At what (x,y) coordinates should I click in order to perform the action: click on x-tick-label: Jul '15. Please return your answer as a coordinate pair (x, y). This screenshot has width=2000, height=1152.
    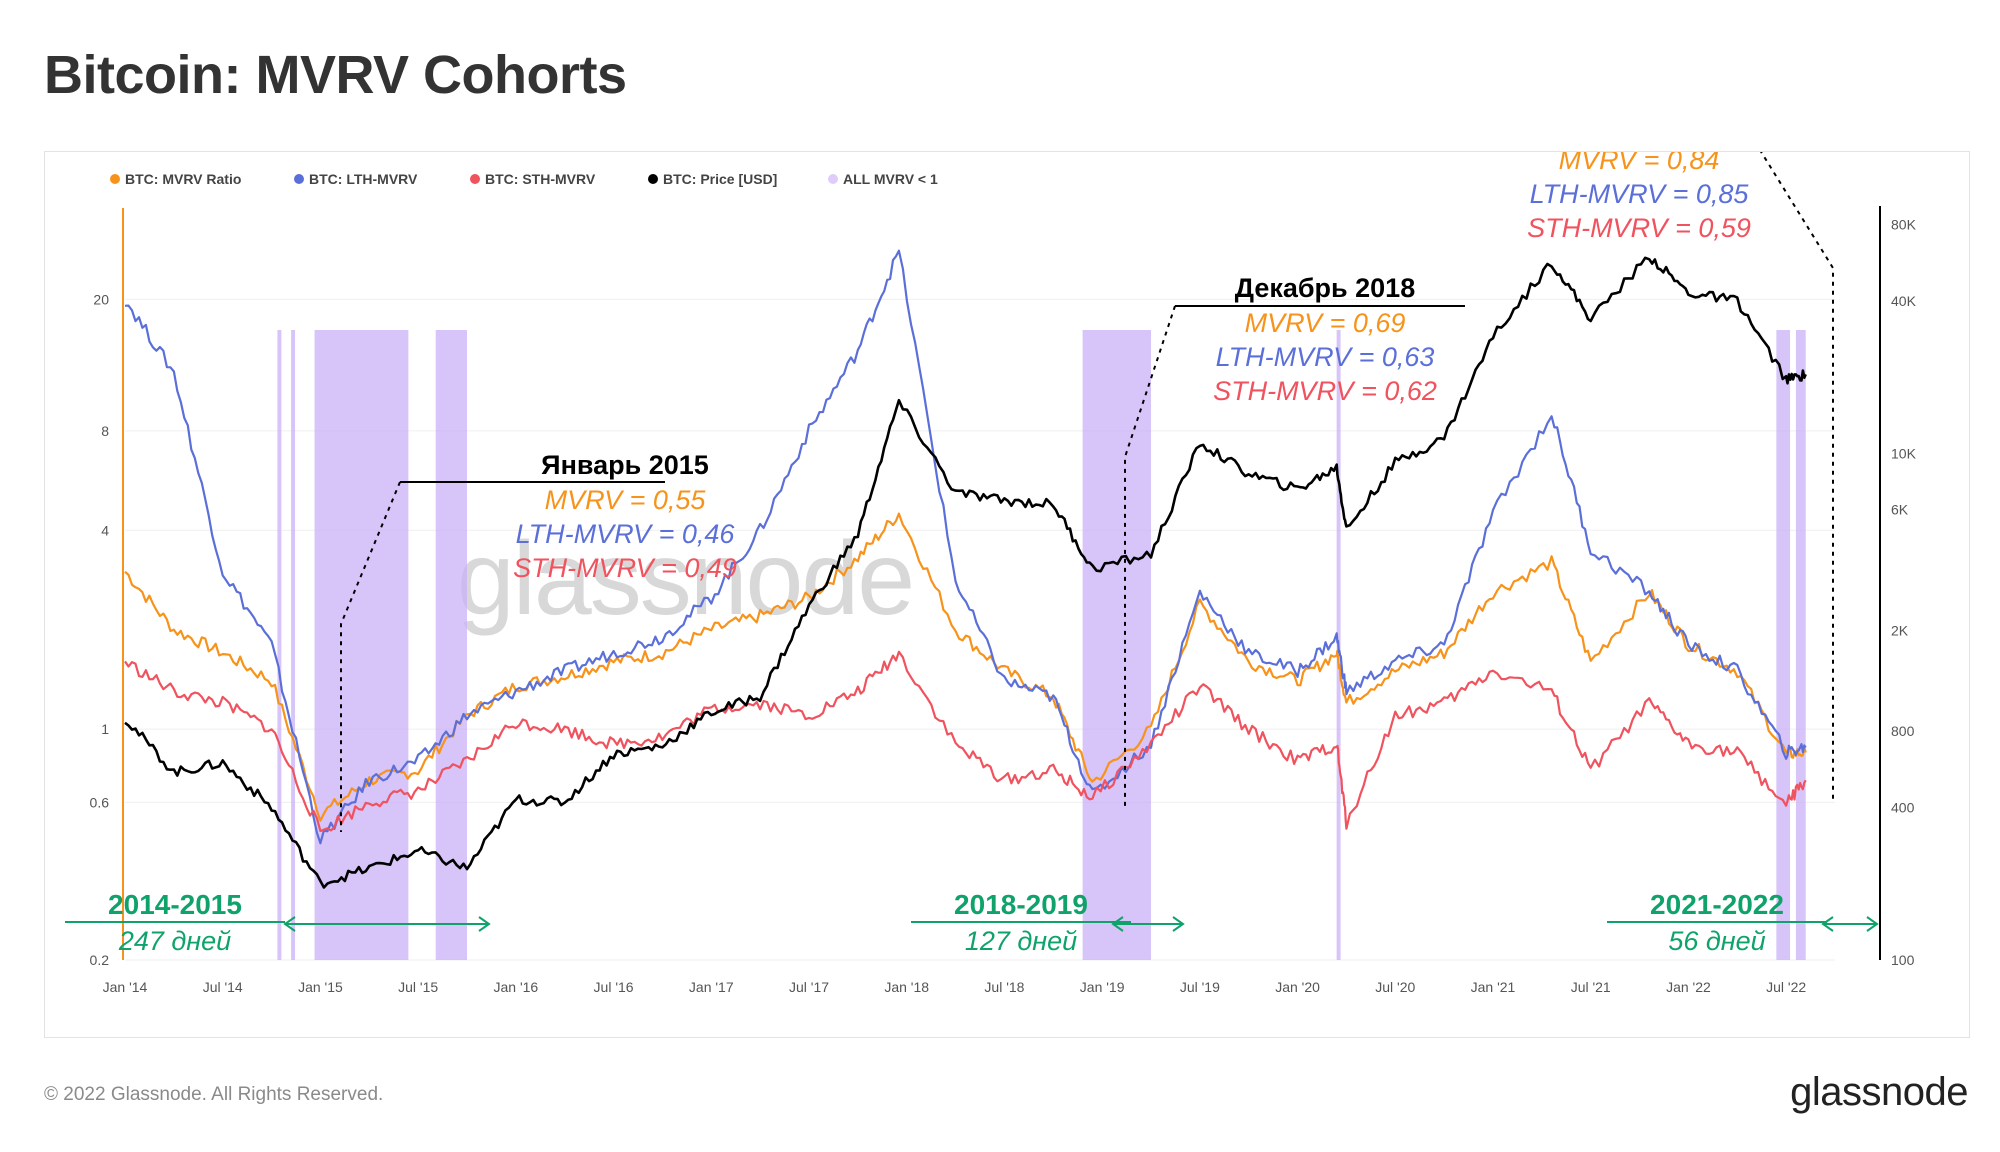
    Looking at the image, I should click on (418, 987).